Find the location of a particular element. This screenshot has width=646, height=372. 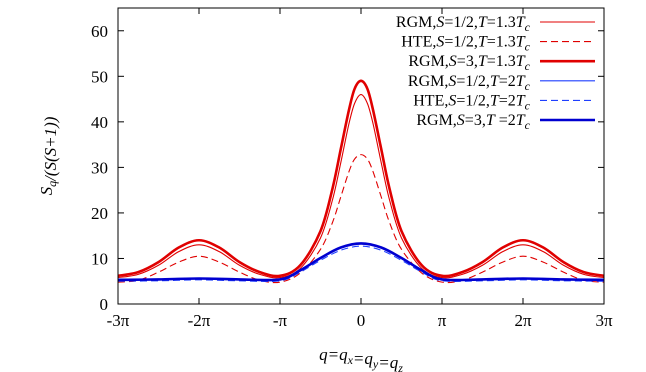

legend-entry-3: RGM,S=3,T=1.3Tc is located at coordinates (501, 63).